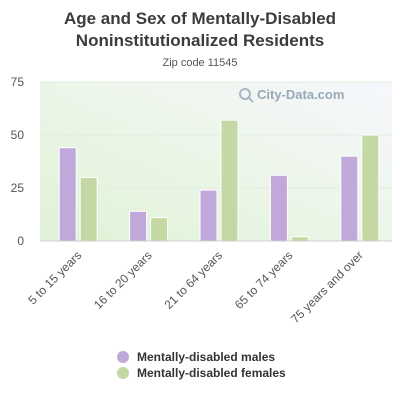  What do you see at coordinates (200, 40) in the screenshot?
I see `chart-title-line-2: Noninstitutionalized Residents` at bounding box center [200, 40].